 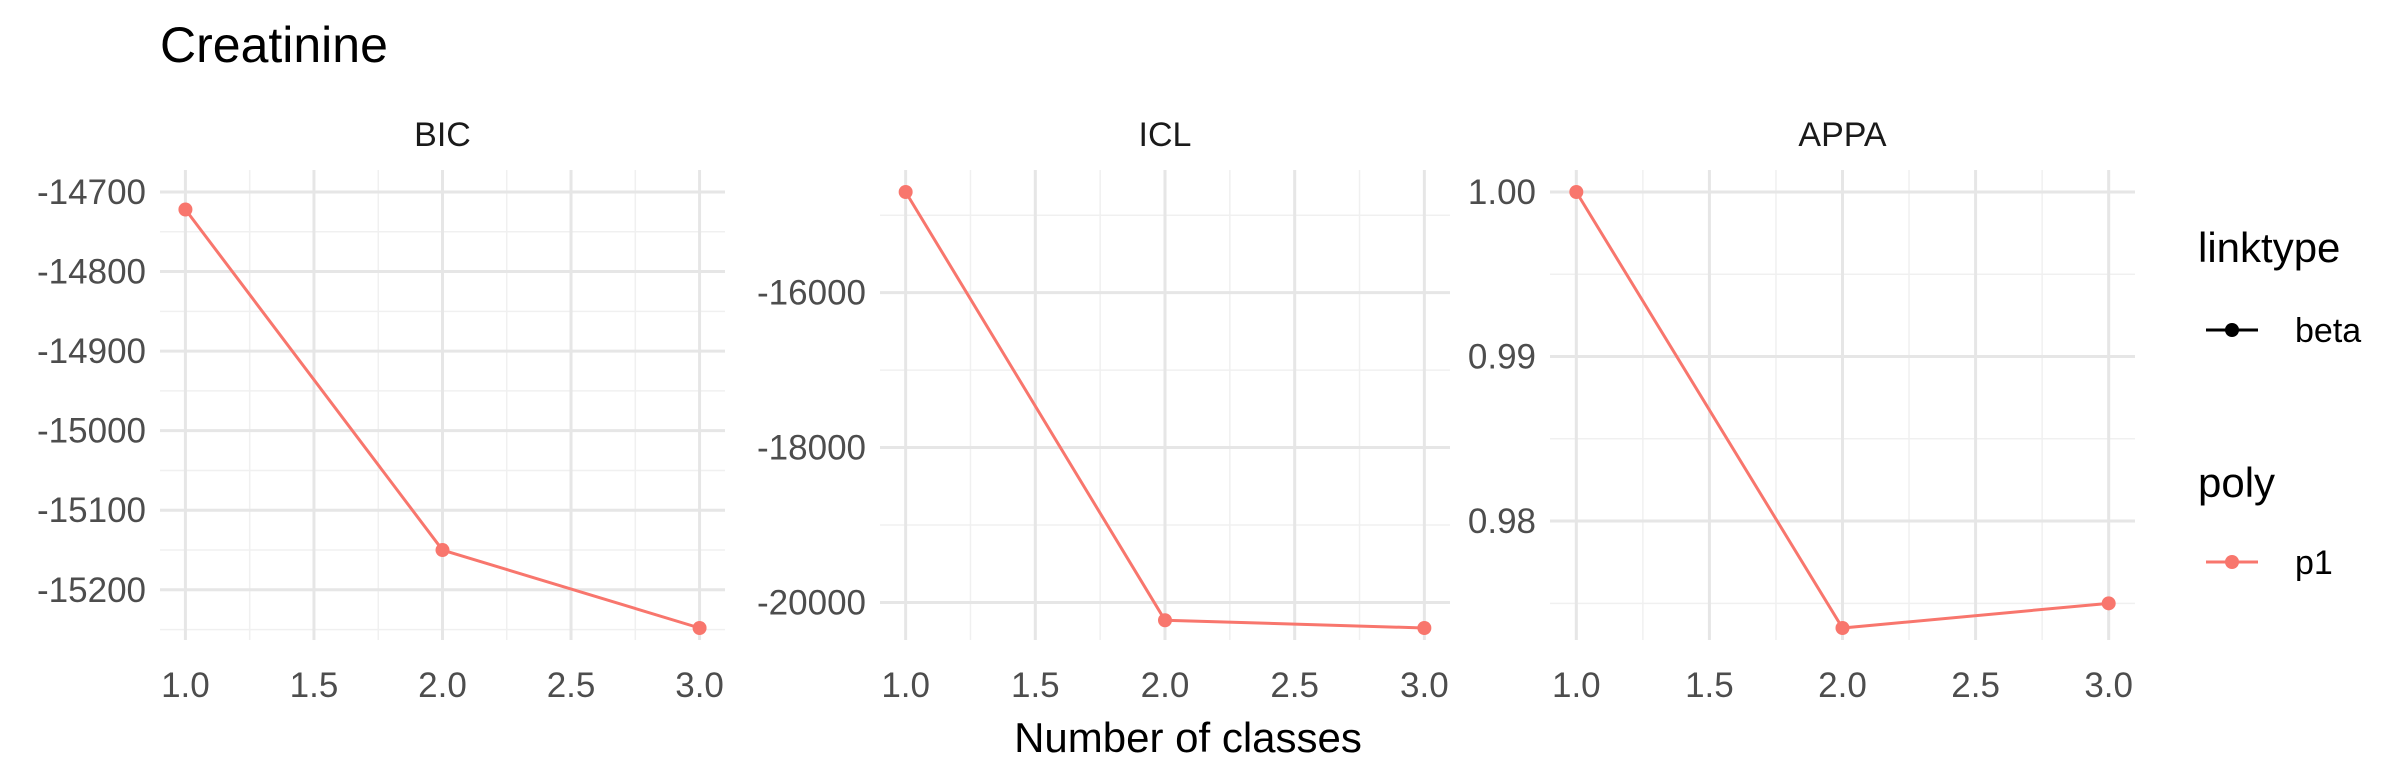 What do you see at coordinates (2236, 482) in the screenshot?
I see `legend-title: poly` at bounding box center [2236, 482].